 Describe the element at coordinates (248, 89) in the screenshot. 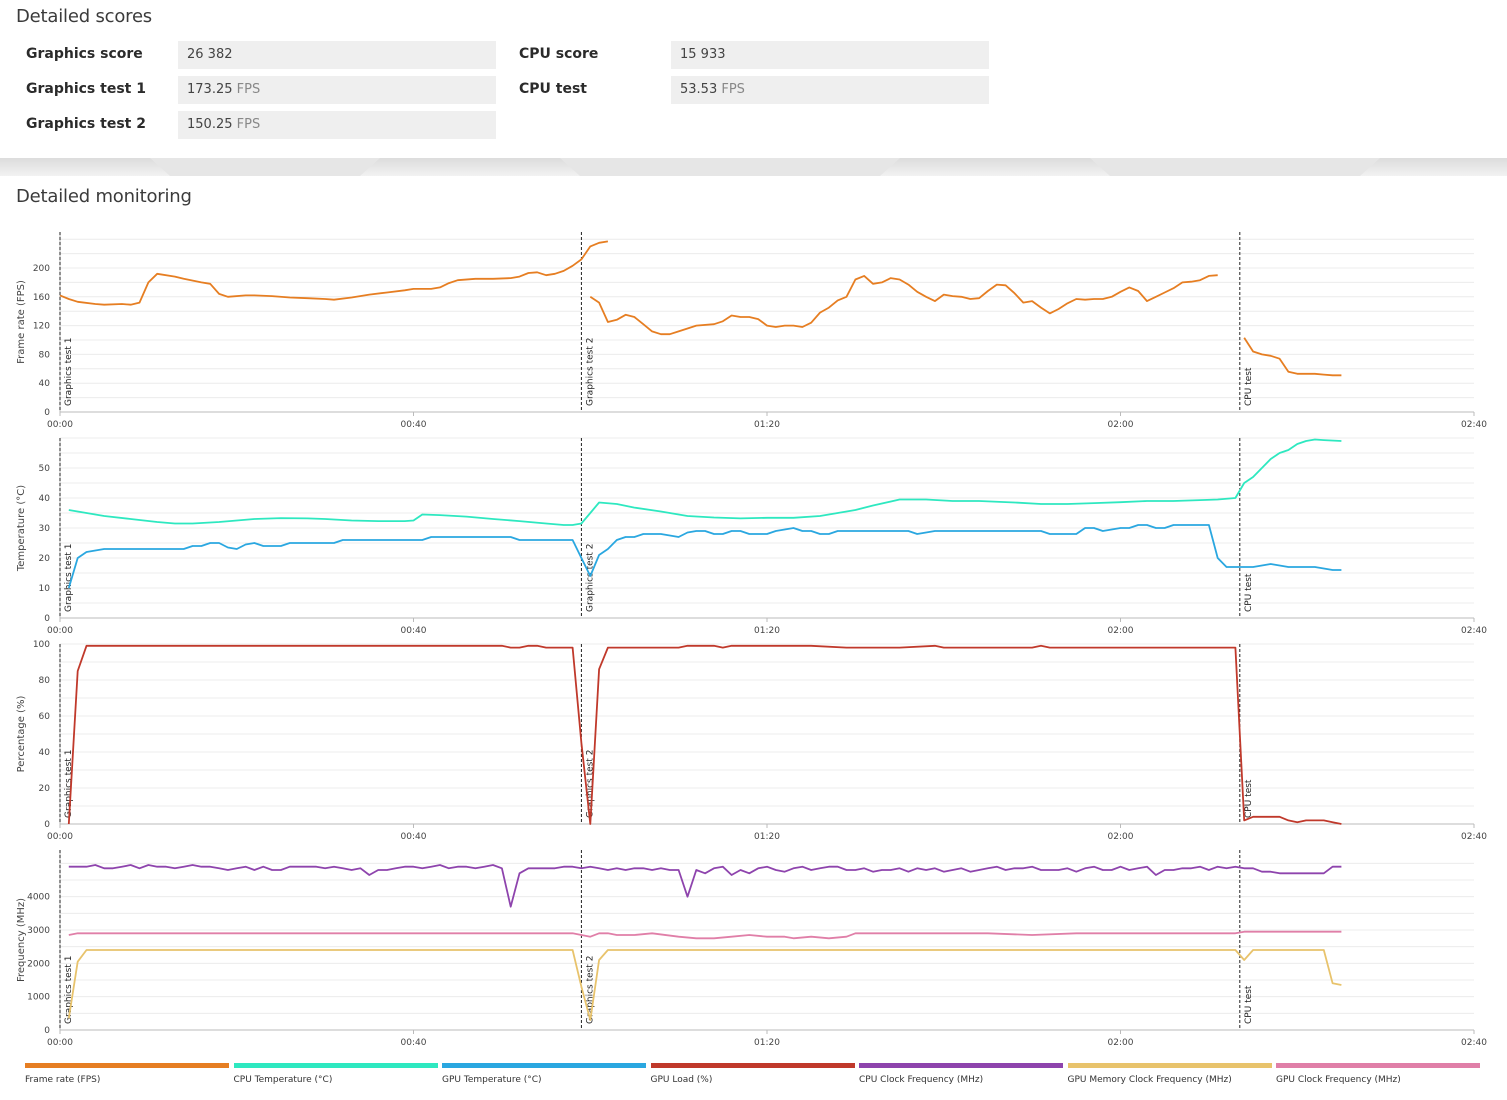

I see `graphics-test-1-unit: FPS` at that location.